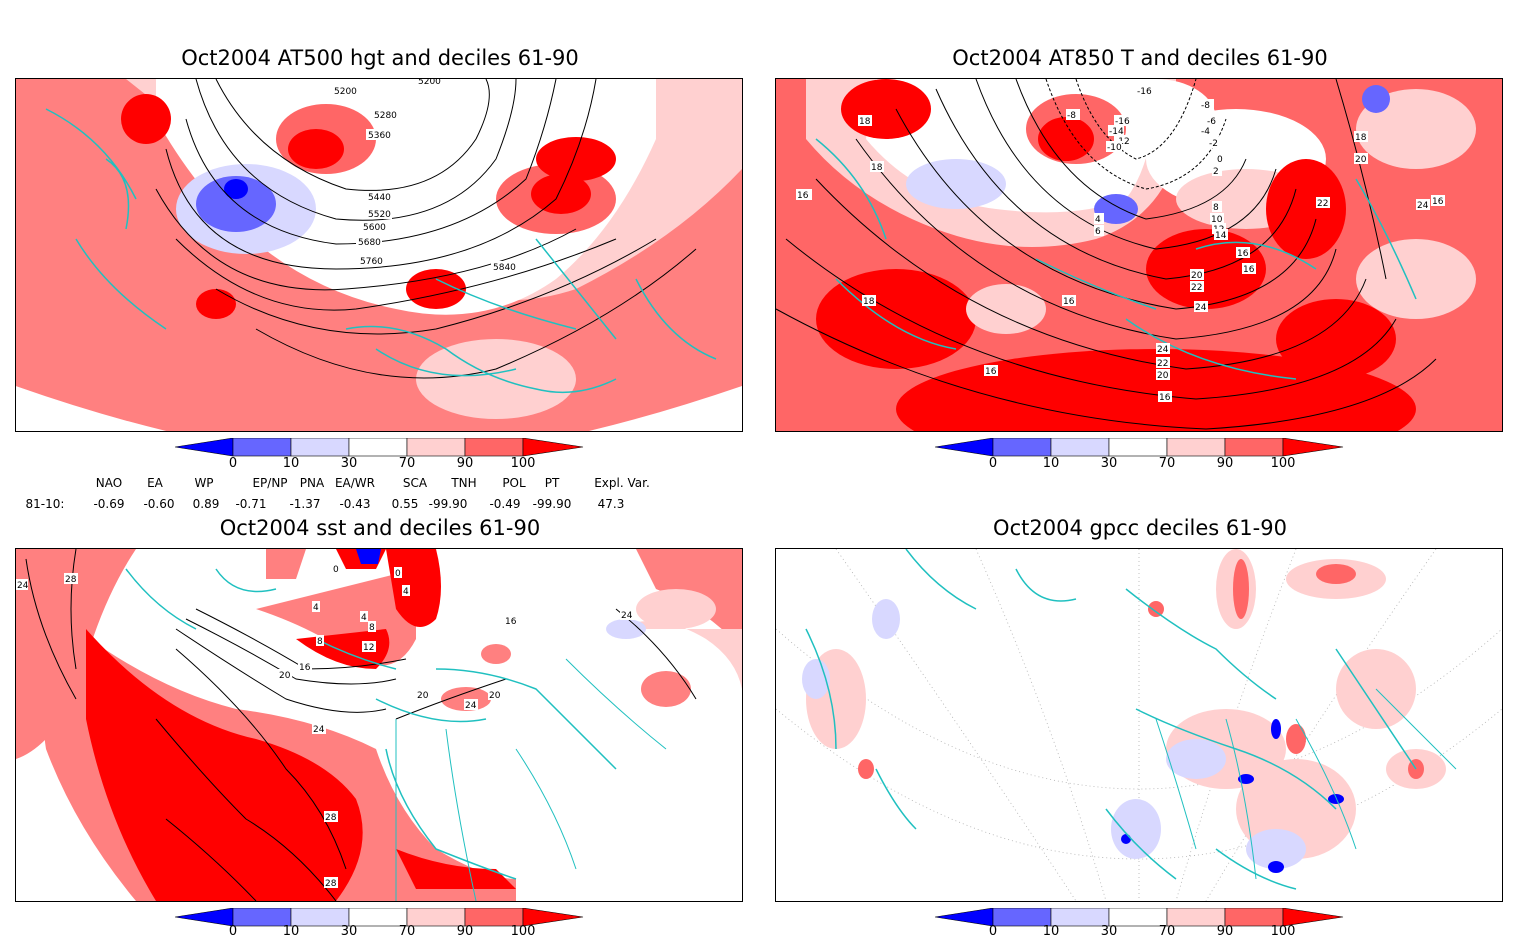 The width and height of the screenshot is (1520, 940). What do you see at coordinates (1140, 528) in the screenshot?
I see `panel-title-br: Oct2004 gpcc deciles 61-90` at bounding box center [1140, 528].